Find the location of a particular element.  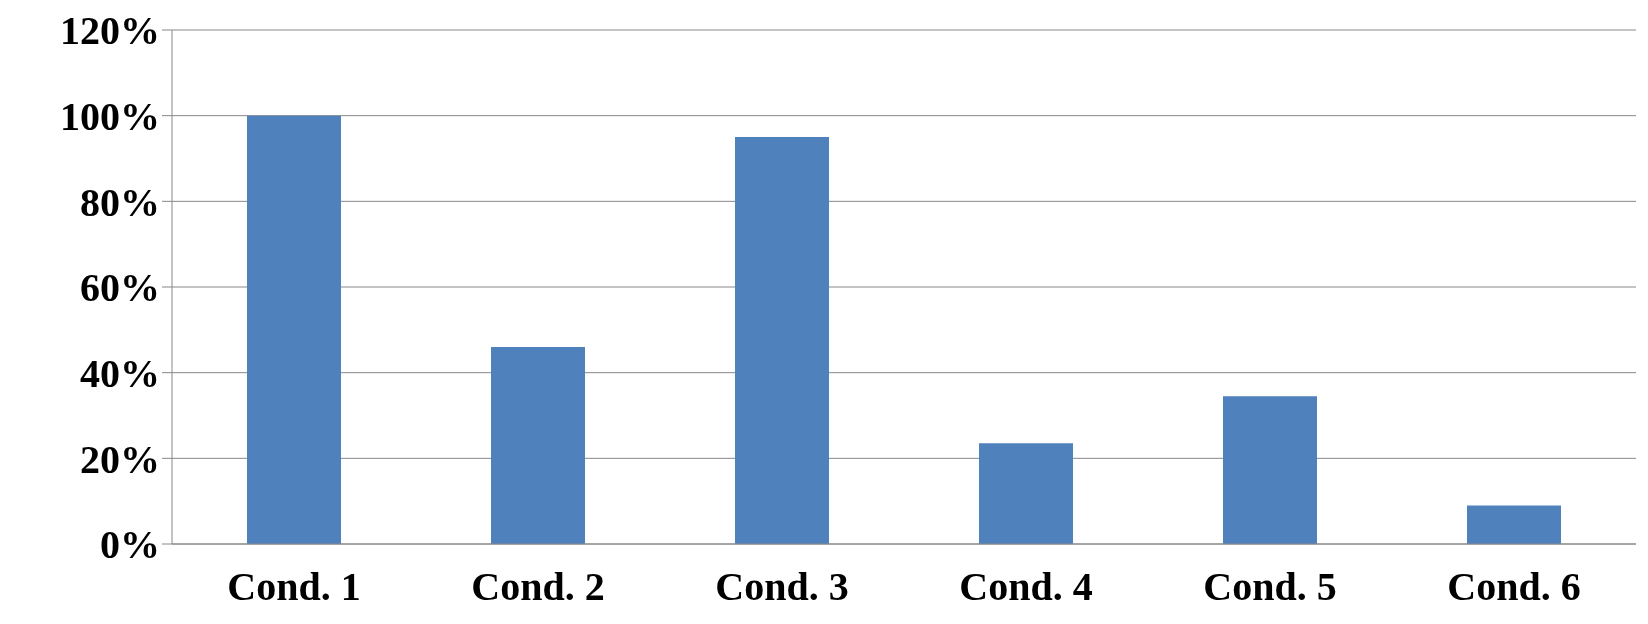

x-tick-label: Cond. 2 is located at coordinates (538, 587).